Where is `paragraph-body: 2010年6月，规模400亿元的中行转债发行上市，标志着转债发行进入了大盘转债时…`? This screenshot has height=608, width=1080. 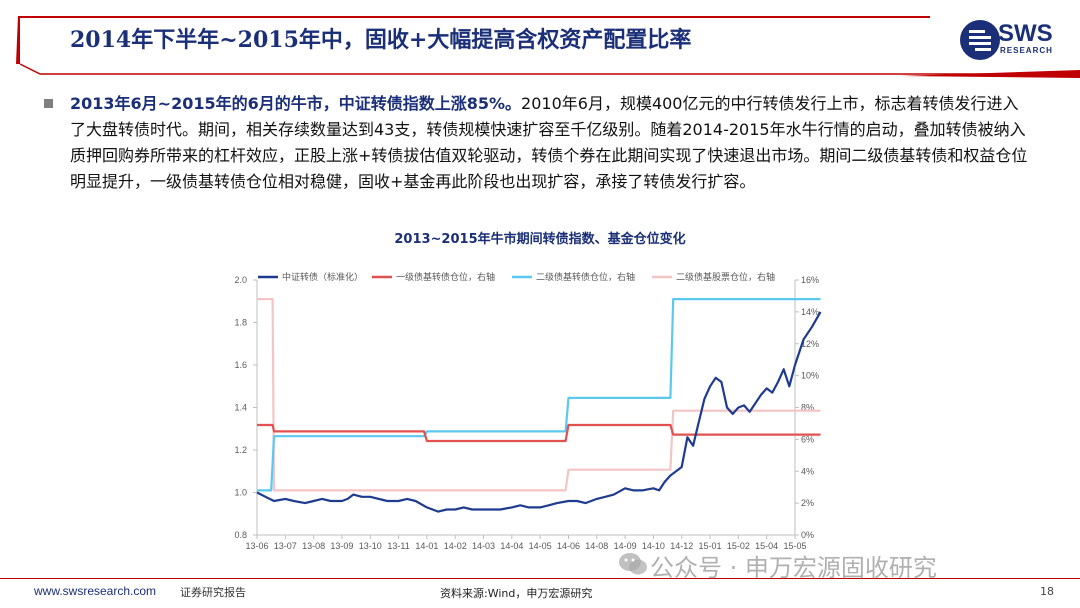 paragraph-body: 2010年6月，规模400亿元的中行转债发行上市，标志着转债发行进入了大盘转债时… is located at coordinates (549, 142).